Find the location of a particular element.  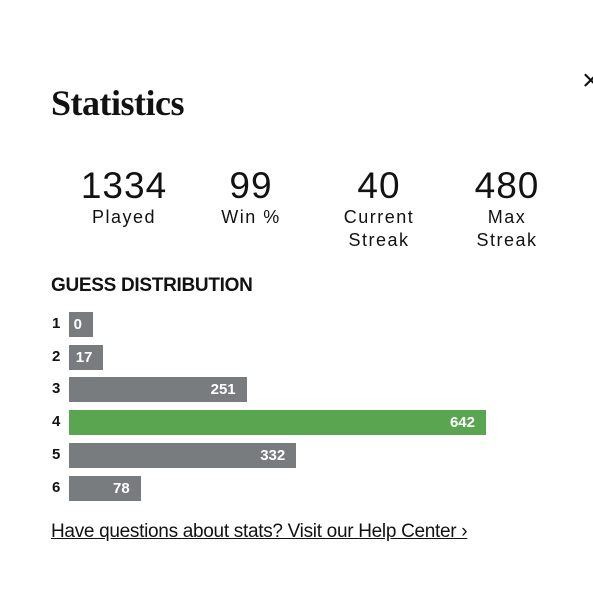

stat-label: Played is located at coordinates (124, 217).